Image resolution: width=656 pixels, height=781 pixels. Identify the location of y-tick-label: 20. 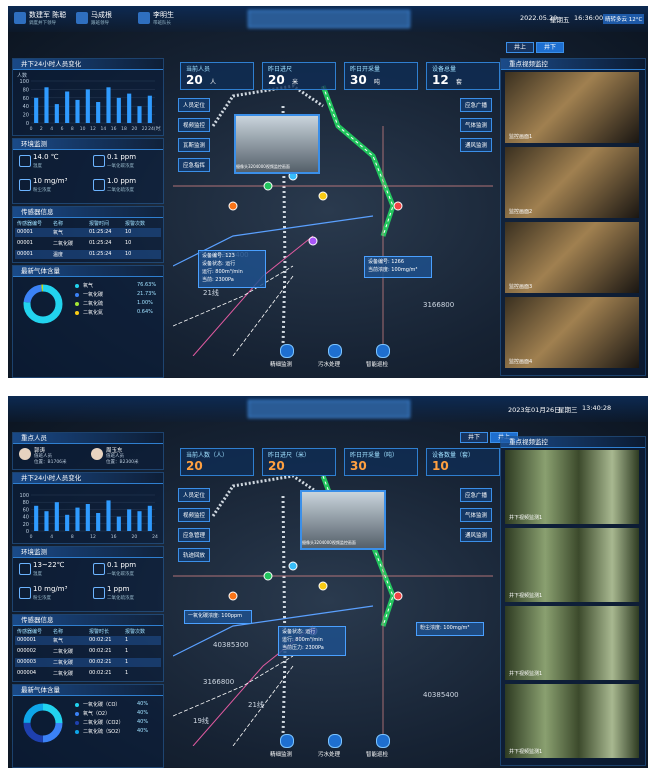
(26, 116).